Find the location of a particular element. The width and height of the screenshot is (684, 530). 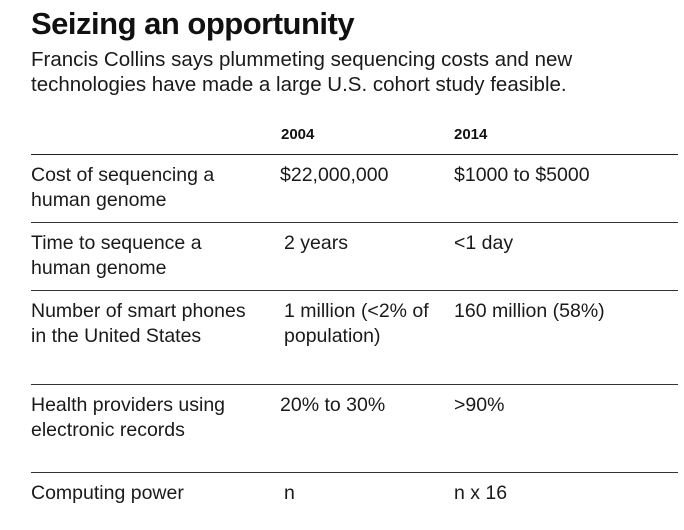

value-2014: $1000 to $5000 is located at coordinates (522, 175).